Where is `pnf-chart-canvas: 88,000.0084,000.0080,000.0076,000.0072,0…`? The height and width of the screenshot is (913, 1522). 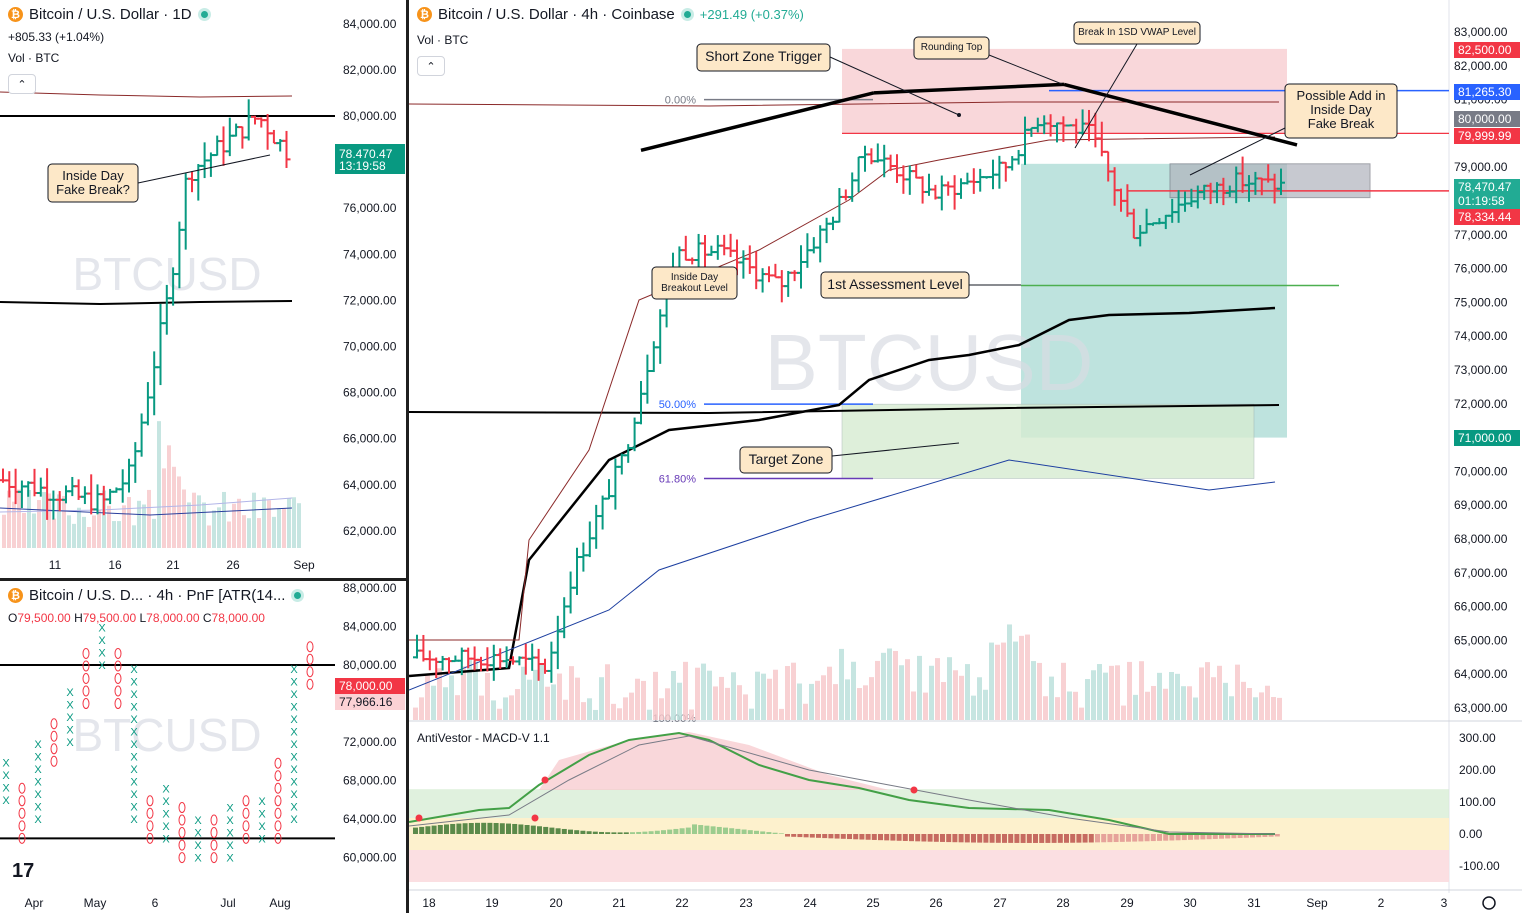
pnf-chart-canvas: 88,000.0084,000.0080,000.0076,000.0072,0… is located at coordinates (203, 747).